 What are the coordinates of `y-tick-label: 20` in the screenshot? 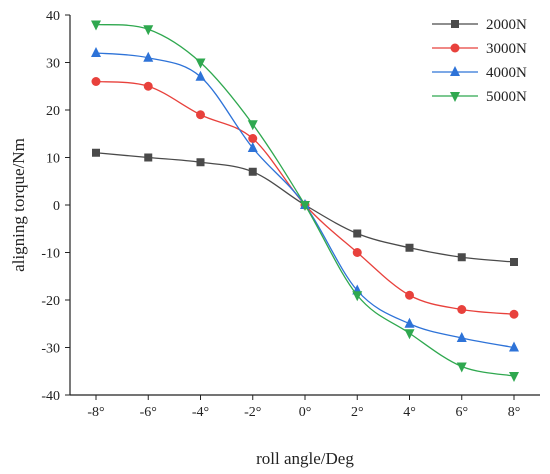 It's located at (53, 111).